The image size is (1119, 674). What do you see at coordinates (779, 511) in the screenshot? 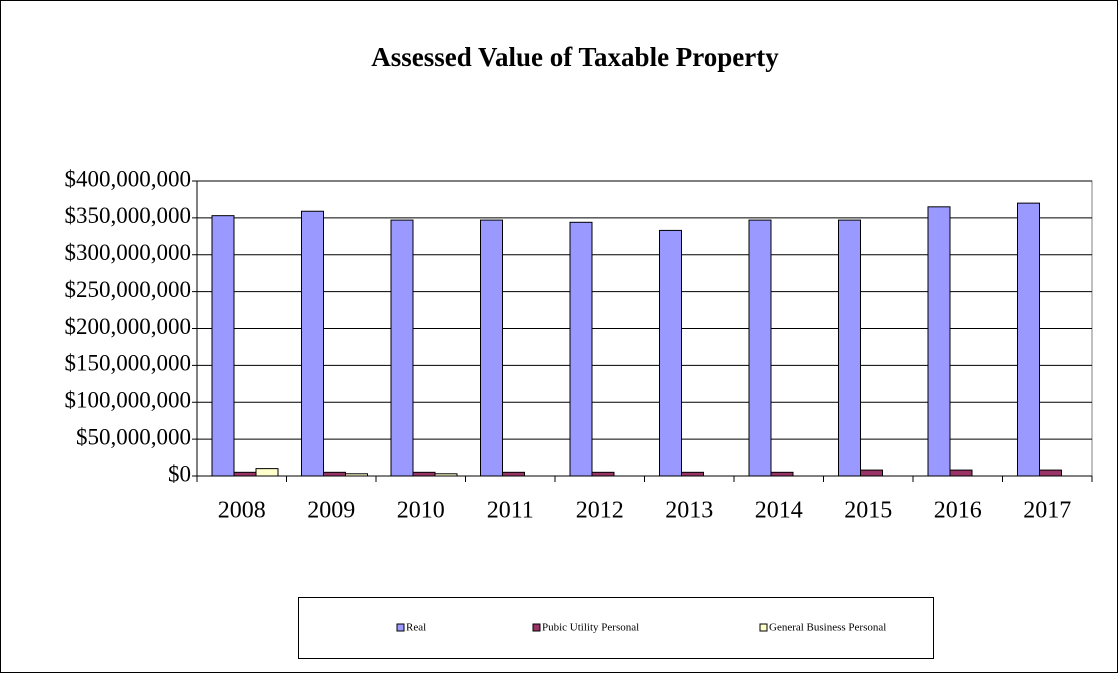
I see `x-tick-label: 2014` at bounding box center [779, 511].